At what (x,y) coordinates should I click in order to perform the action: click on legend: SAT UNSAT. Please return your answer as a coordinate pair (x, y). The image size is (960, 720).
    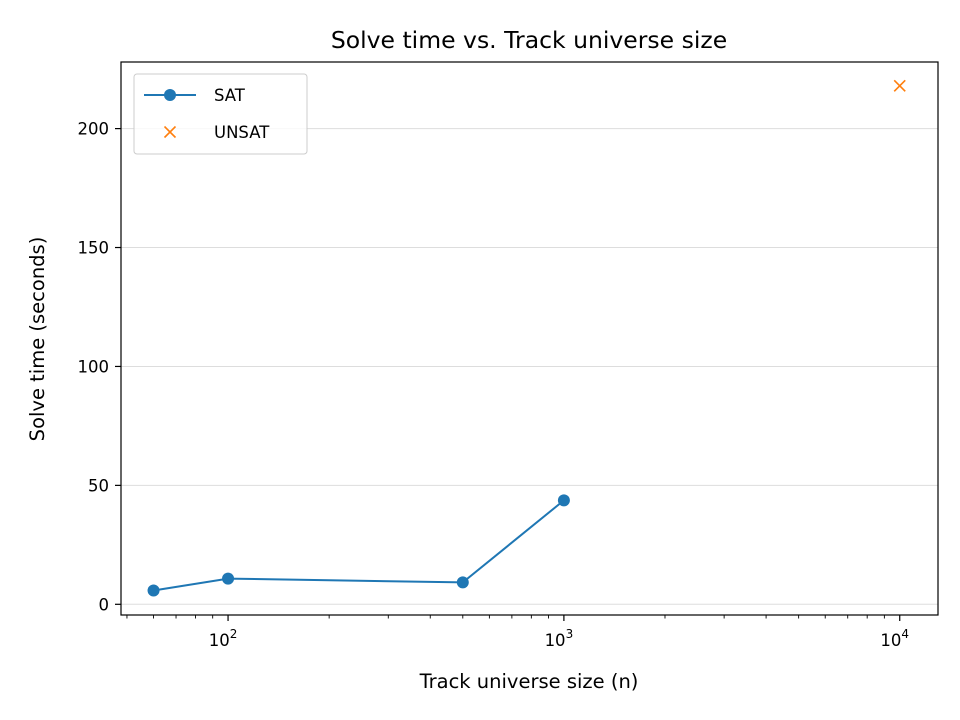
    Looking at the image, I should click on (220, 114).